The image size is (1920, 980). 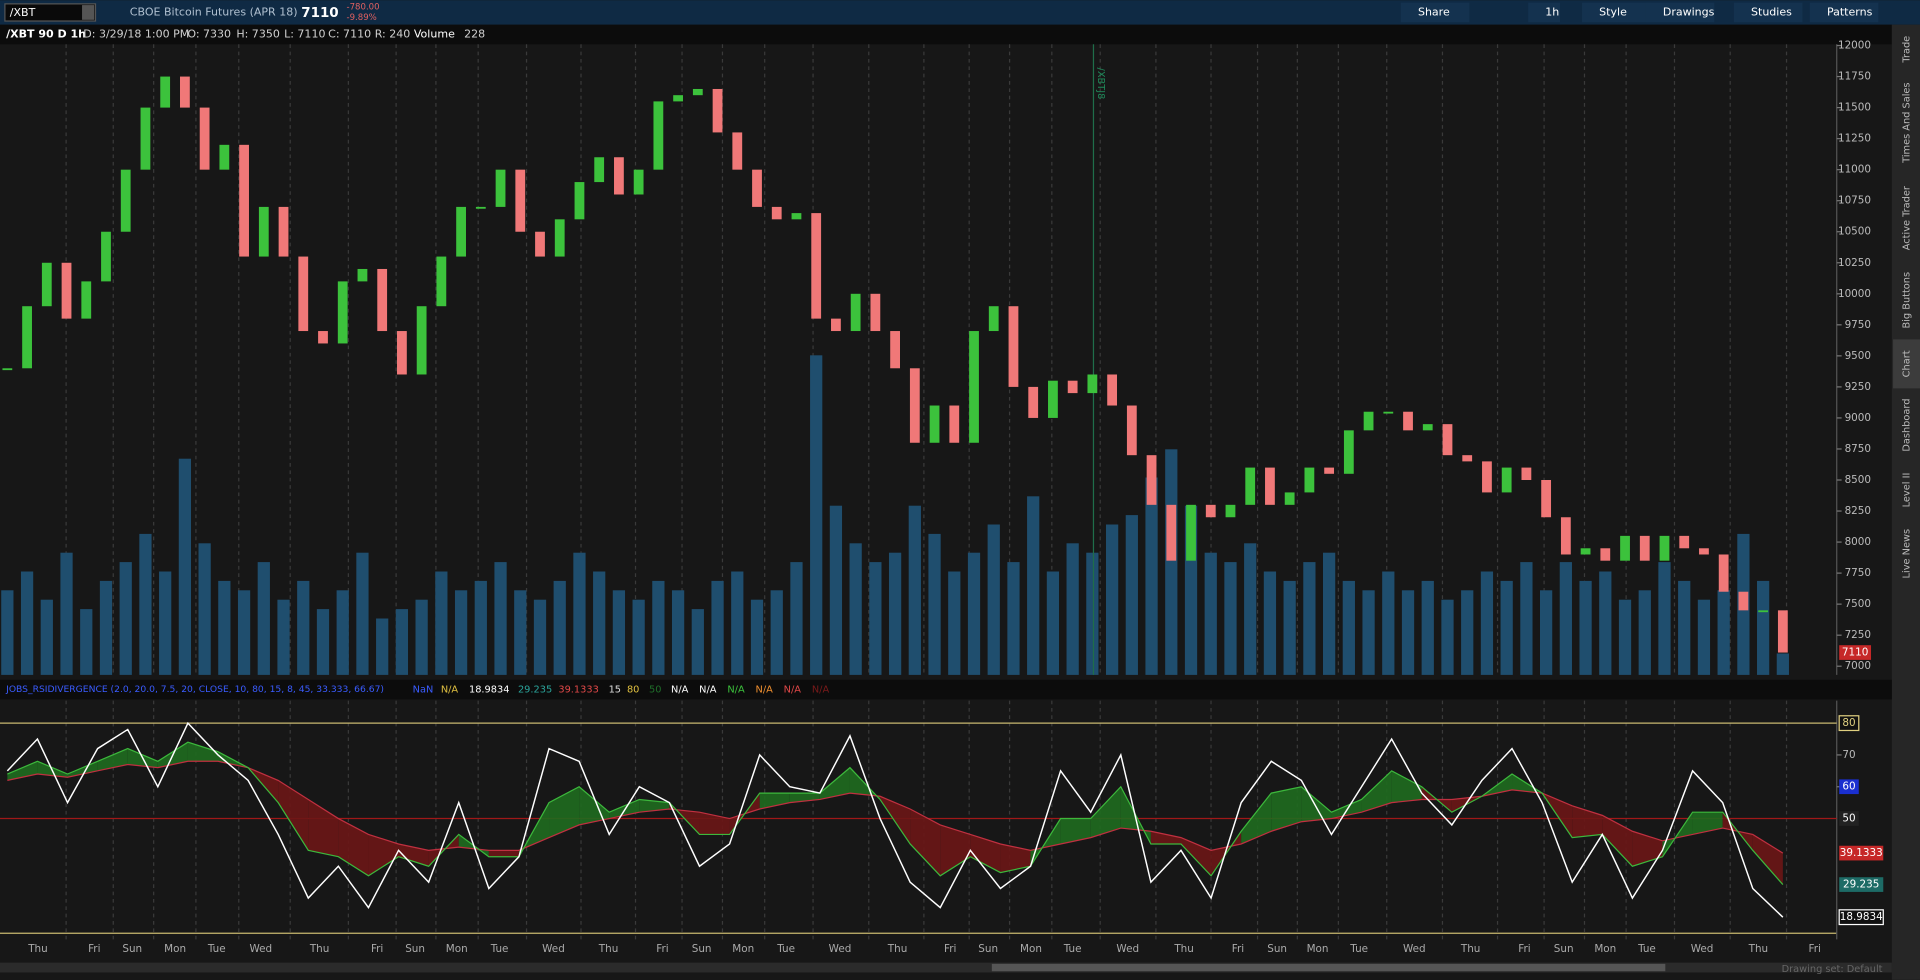 I want to click on y-tick-label: 10000, so click(x=1854, y=294).